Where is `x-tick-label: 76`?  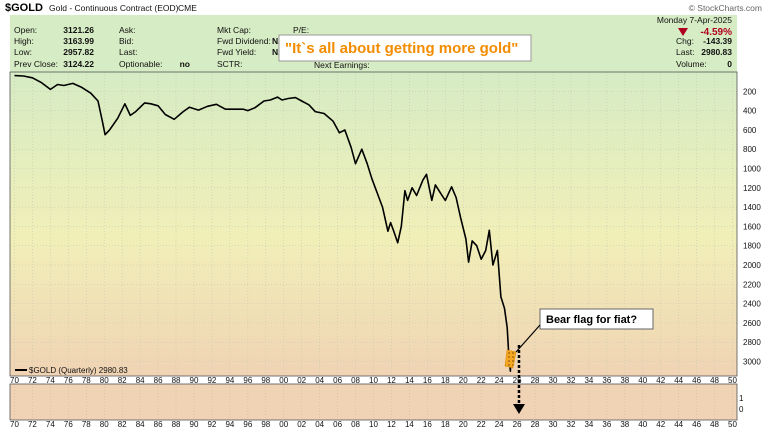 x-tick-label: 76 is located at coordinates (68, 380).